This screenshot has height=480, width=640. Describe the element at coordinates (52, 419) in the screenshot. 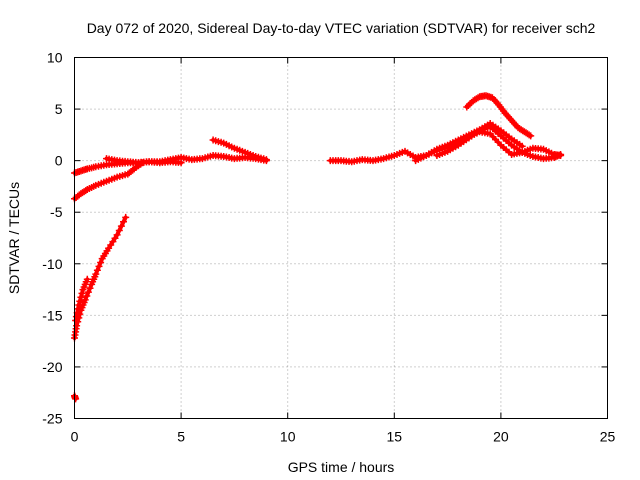

I see `y-tick-label: -25` at that location.